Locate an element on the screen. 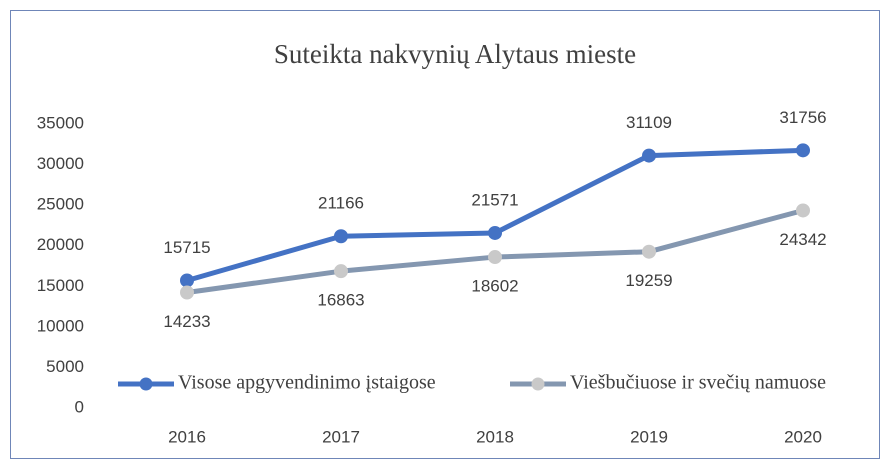 The image size is (891, 469). data-label: 31109 is located at coordinates (649, 122).